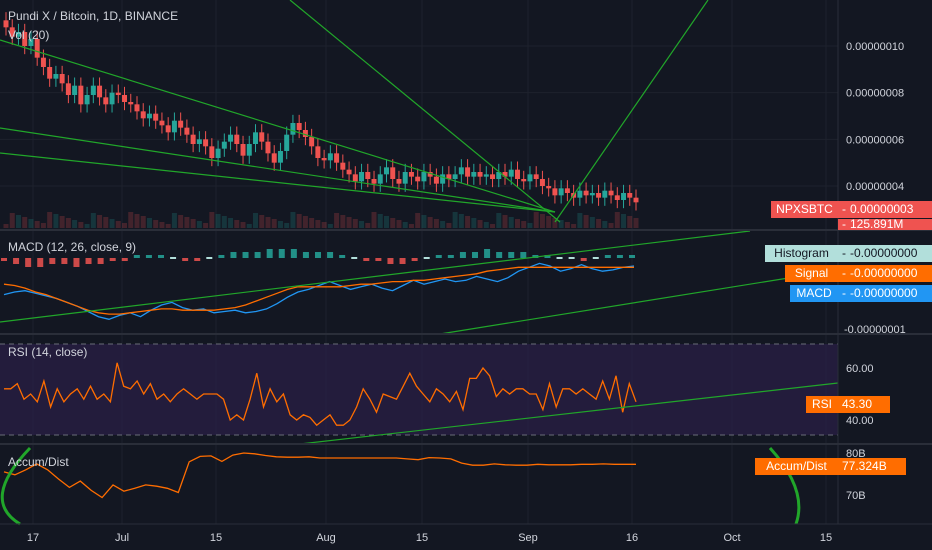  What do you see at coordinates (875, 47) in the screenshot?
I see `price-axis-label: 0.00000010` at bounding box center [875, 47].